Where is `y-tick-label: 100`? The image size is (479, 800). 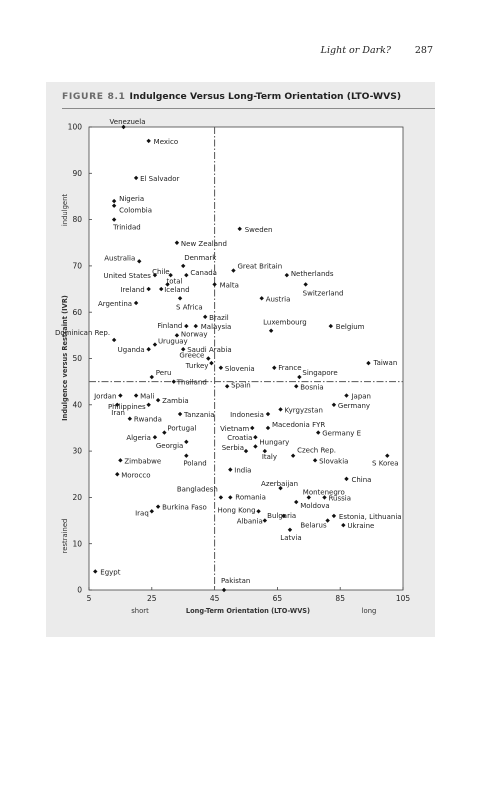
y-tick-label: 100 is located at coordinates (75, 127).